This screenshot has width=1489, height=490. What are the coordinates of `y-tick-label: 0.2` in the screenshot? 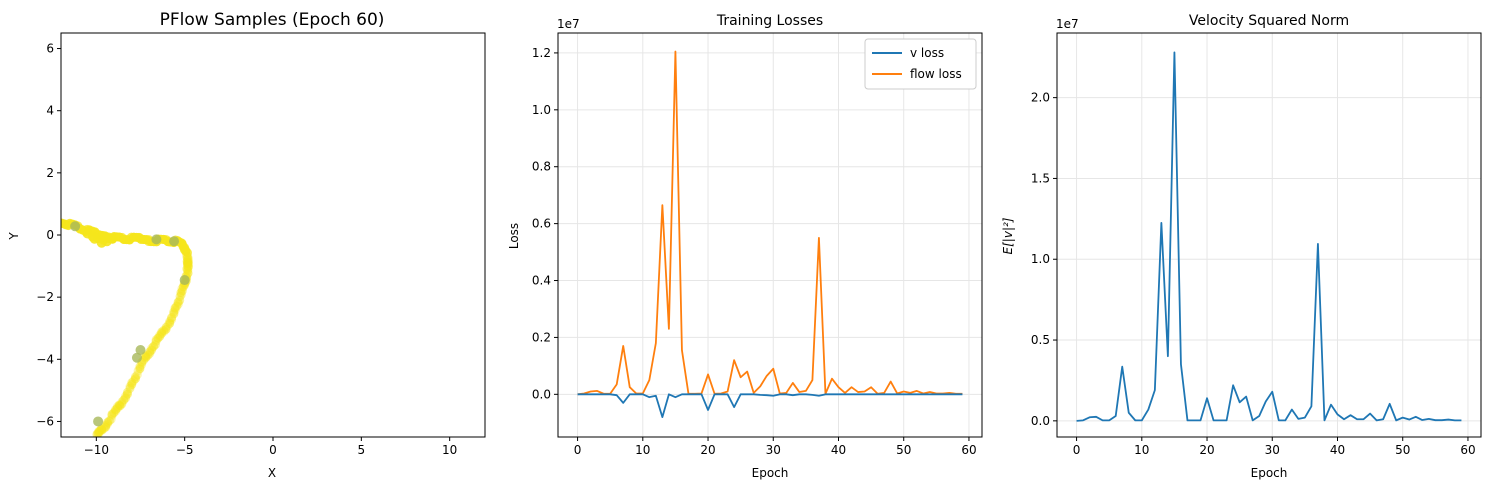 It's located at (541, 337).